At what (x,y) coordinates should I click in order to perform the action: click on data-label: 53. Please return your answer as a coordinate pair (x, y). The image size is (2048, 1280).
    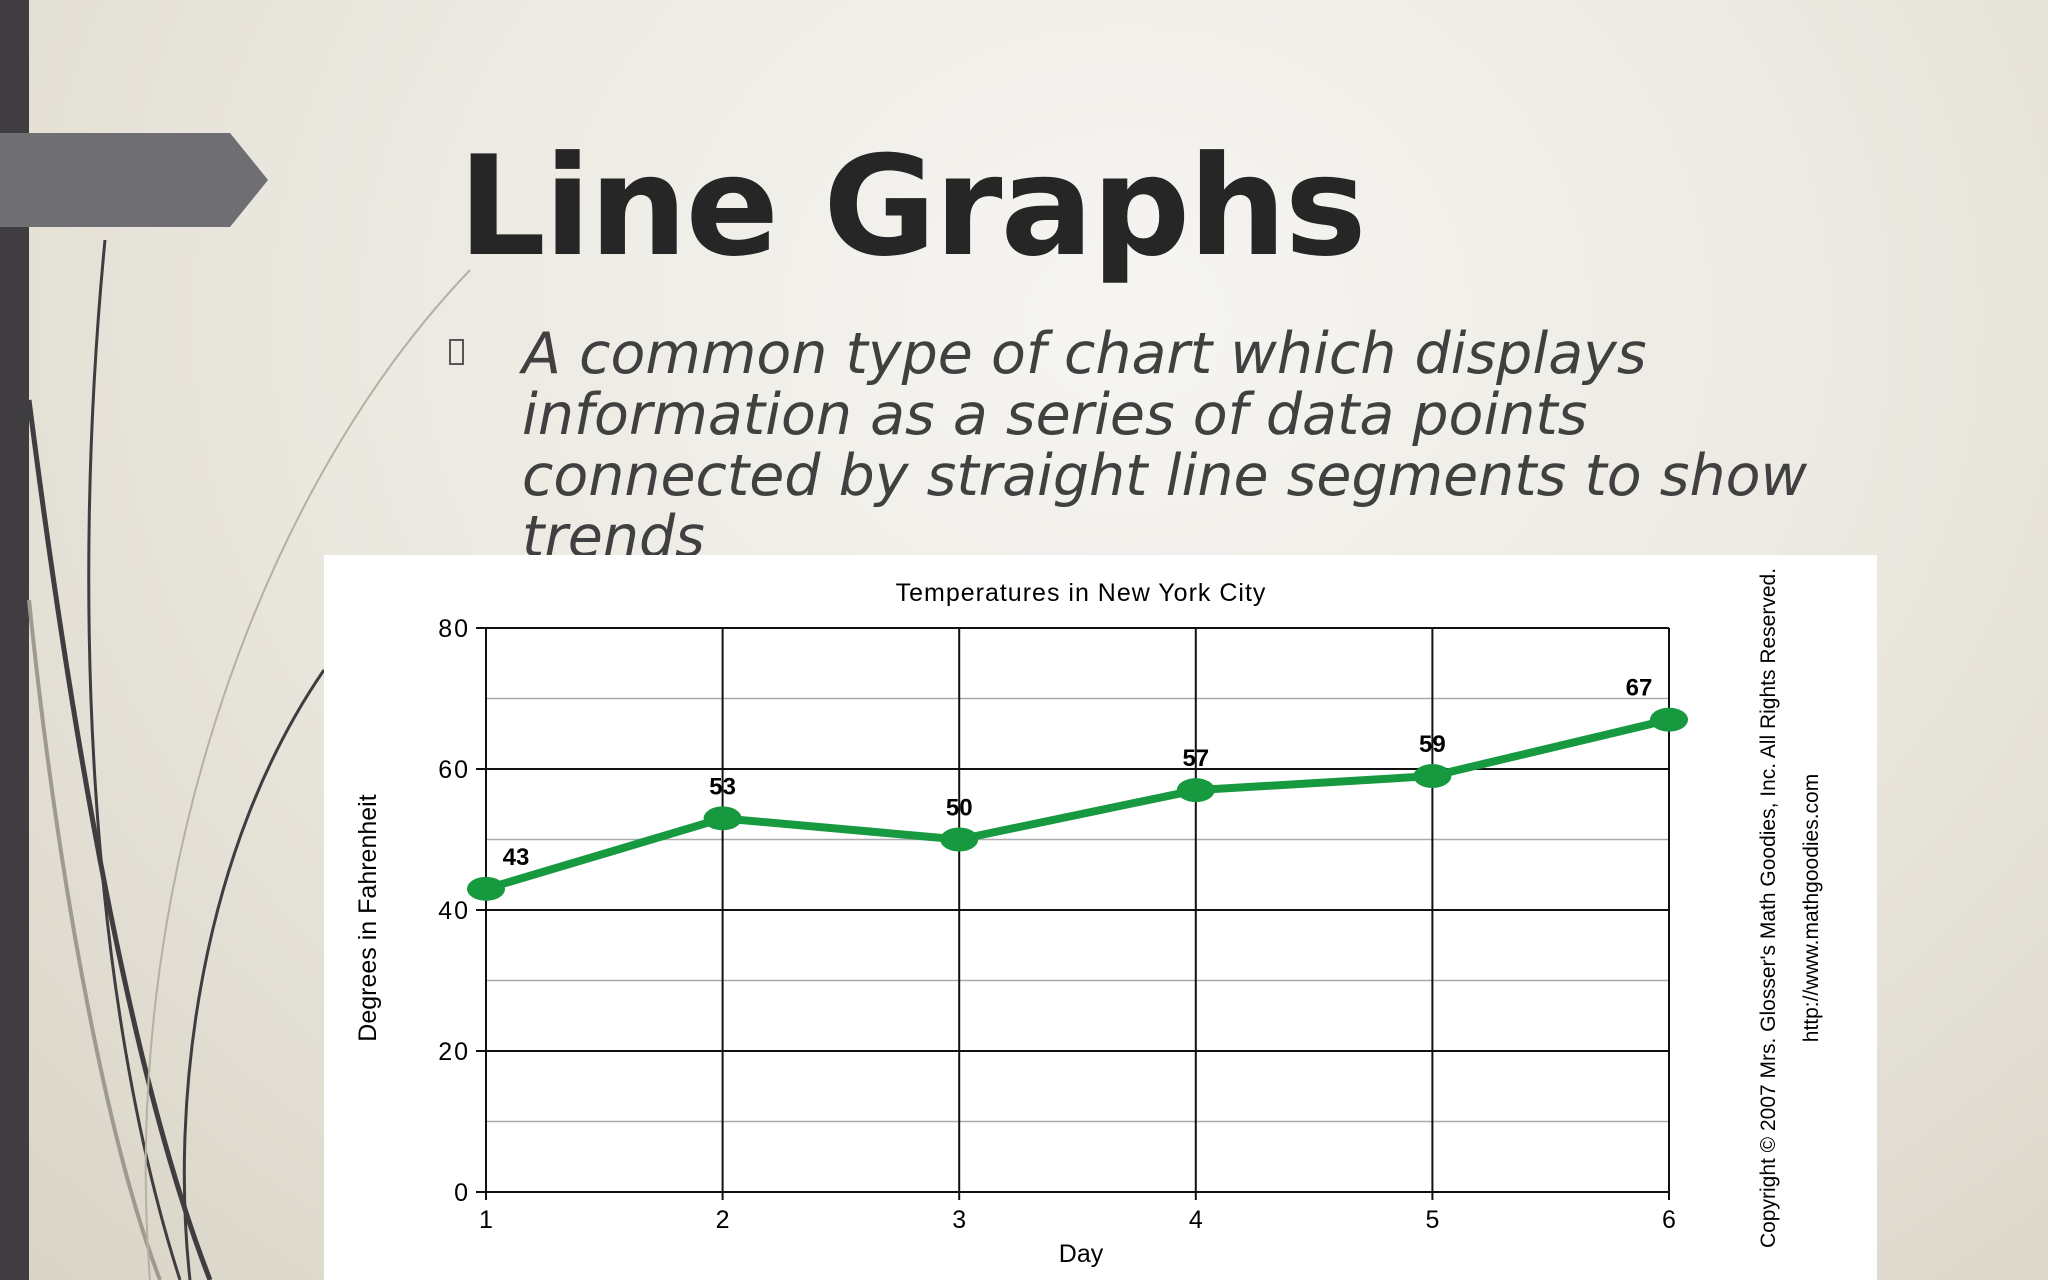
    Looking at the image, I should click on (722, 786).